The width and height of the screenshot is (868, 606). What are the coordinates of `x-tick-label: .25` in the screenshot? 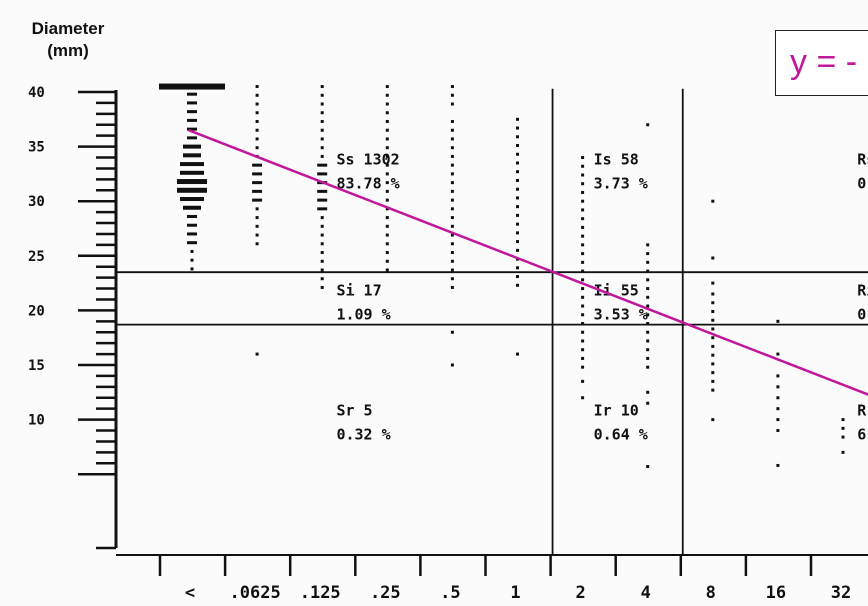 It's located at (385, 593).